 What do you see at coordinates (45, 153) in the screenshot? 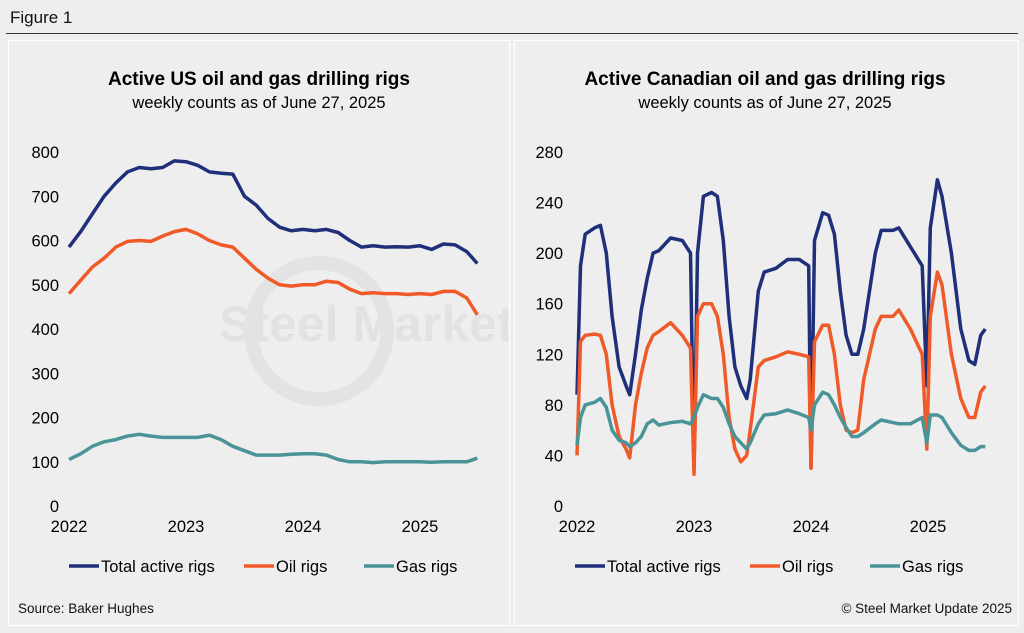
I see `y-tick-label: 800` at bounding box center [45, 153].